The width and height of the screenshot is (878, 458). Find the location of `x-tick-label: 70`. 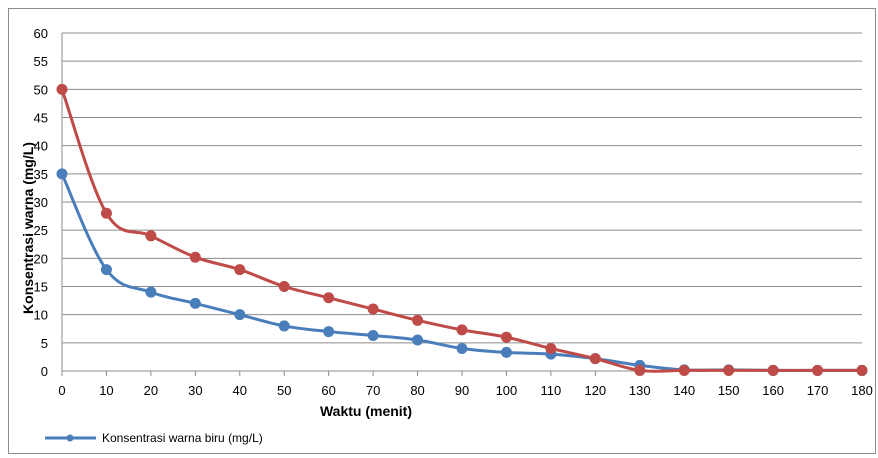

x-tick-label: 70 is located at coordinates (373, 390).